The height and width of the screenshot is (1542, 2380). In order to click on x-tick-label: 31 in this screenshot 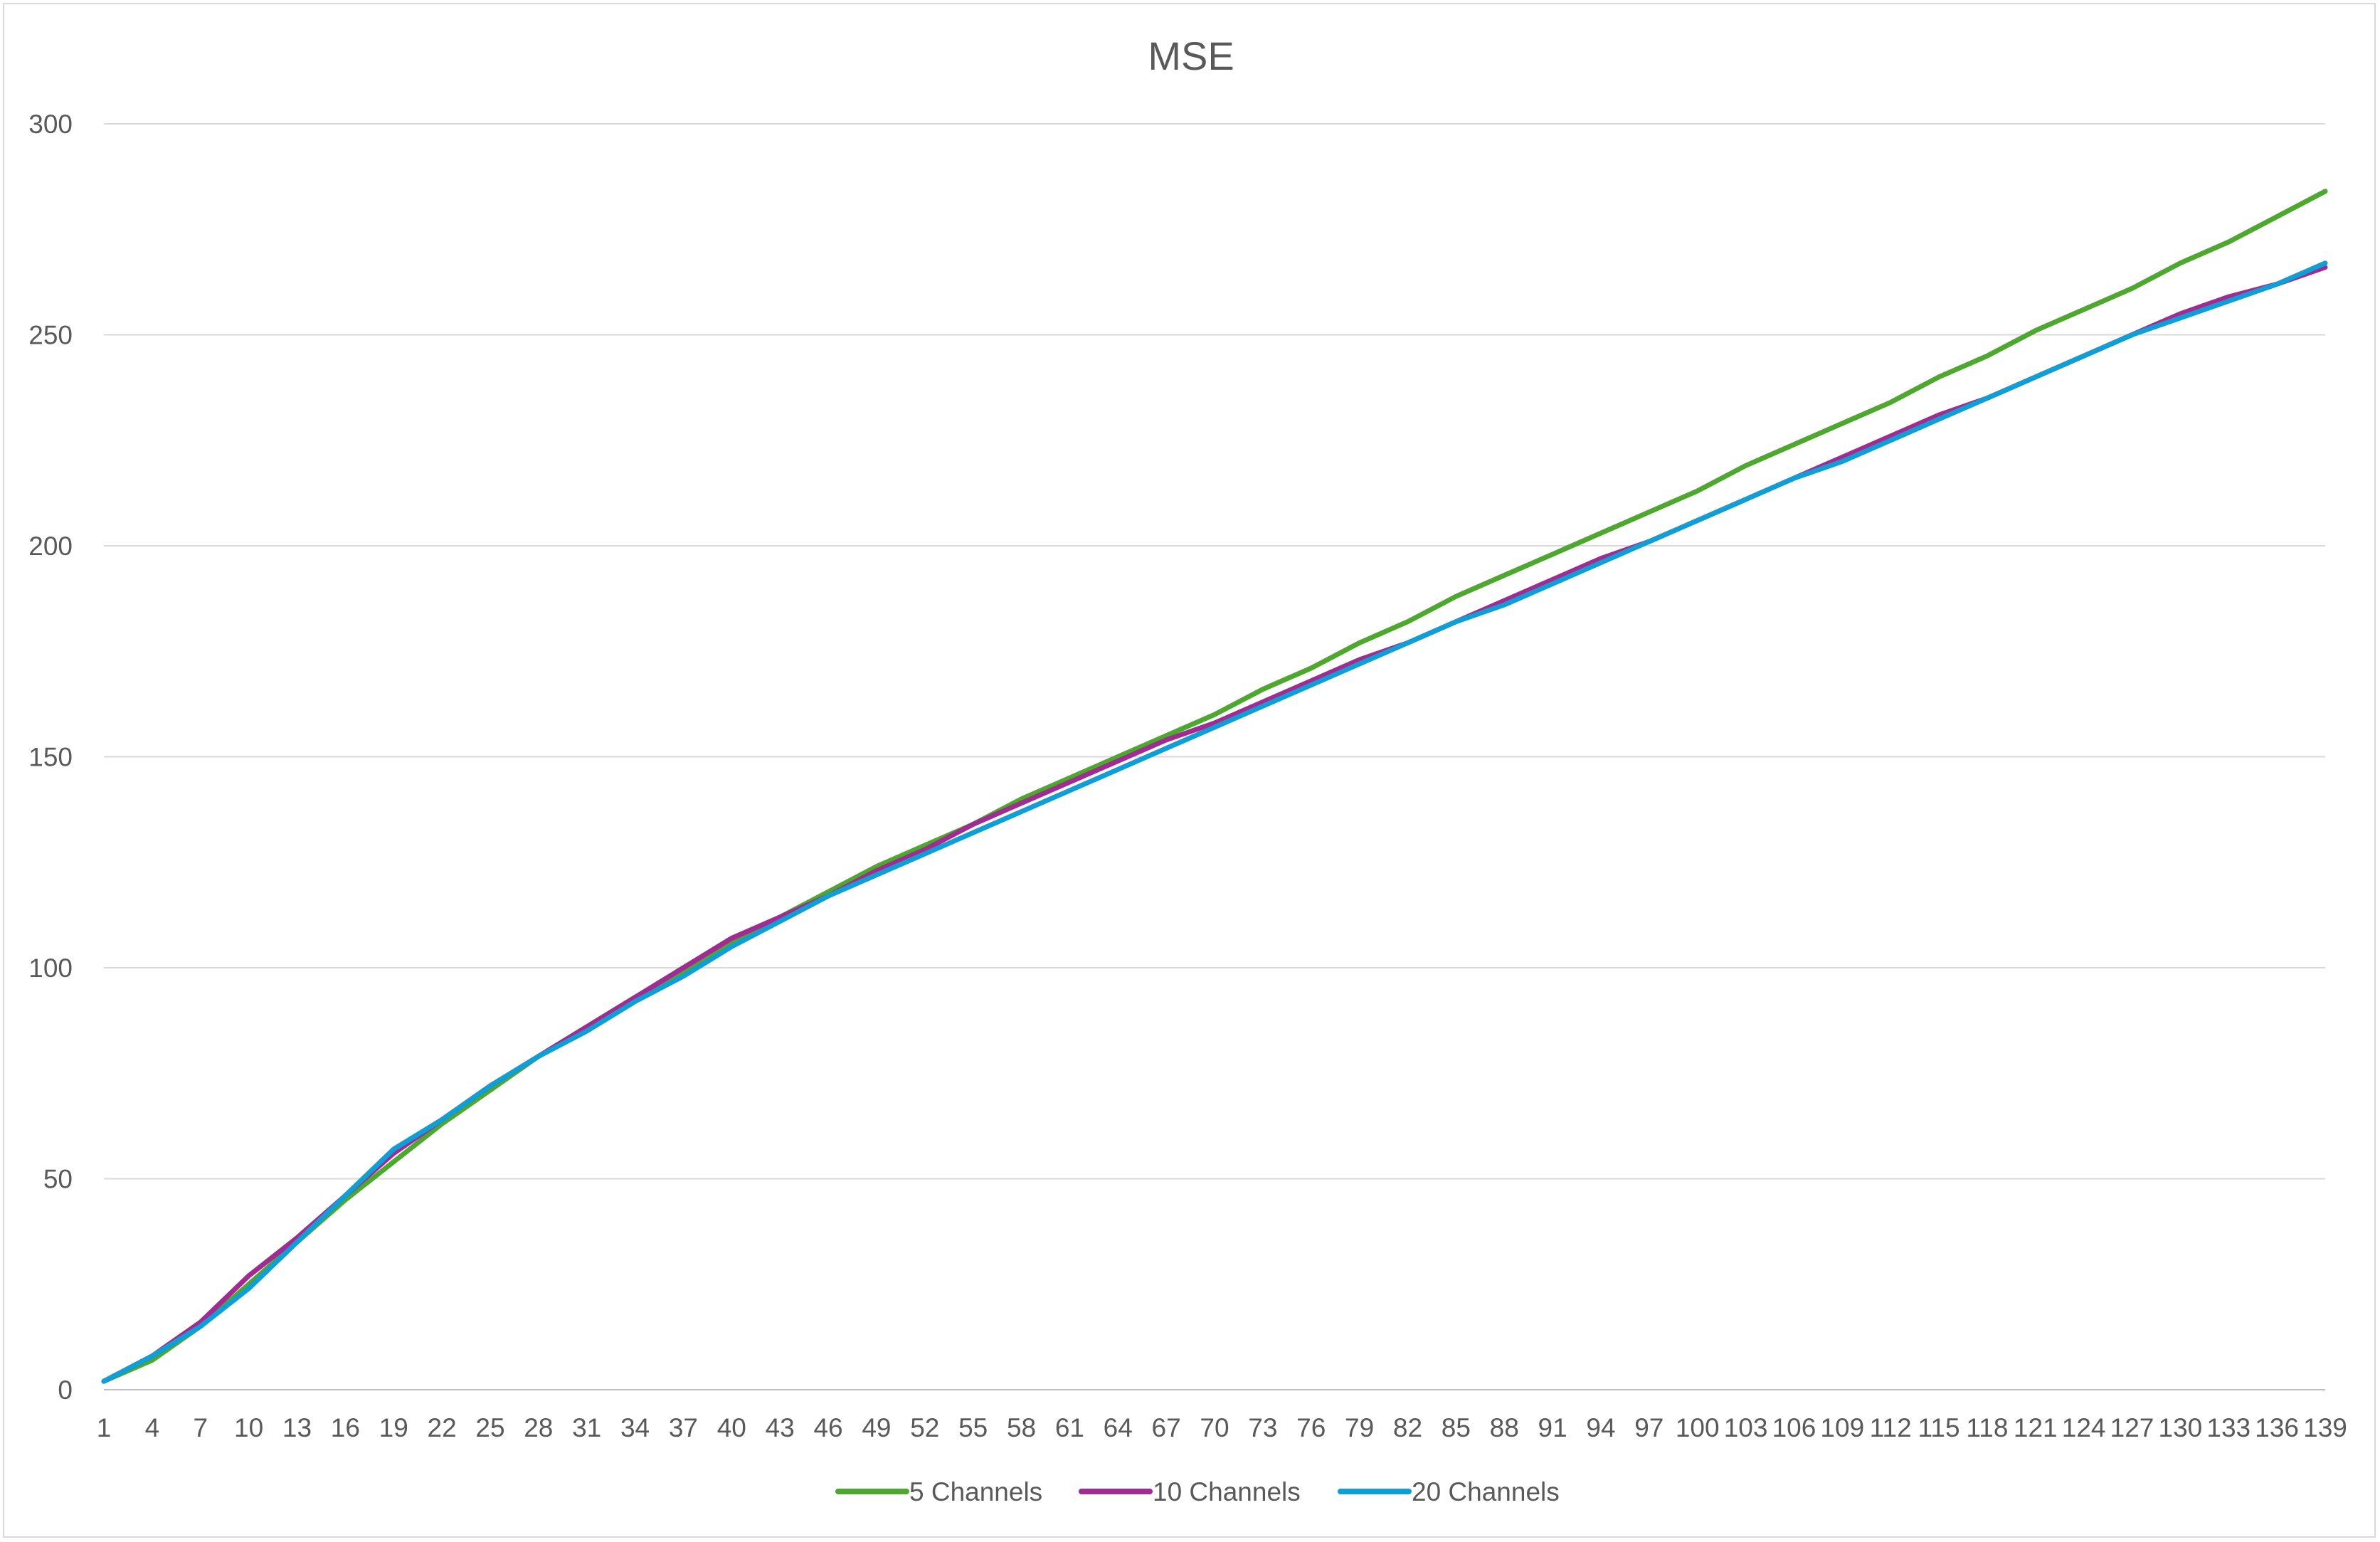, I will do `click(586, 1427)`.